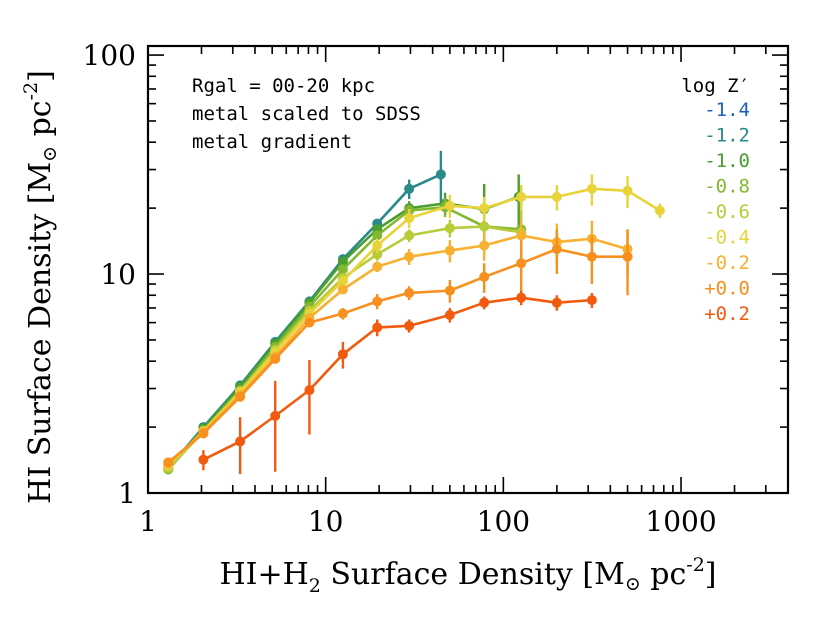 The height and width of the screenshot is (623, 830). Describe the element at coordinates (118, 274) in the screenshot. I see `y-tick-label-10: 10` at that location.